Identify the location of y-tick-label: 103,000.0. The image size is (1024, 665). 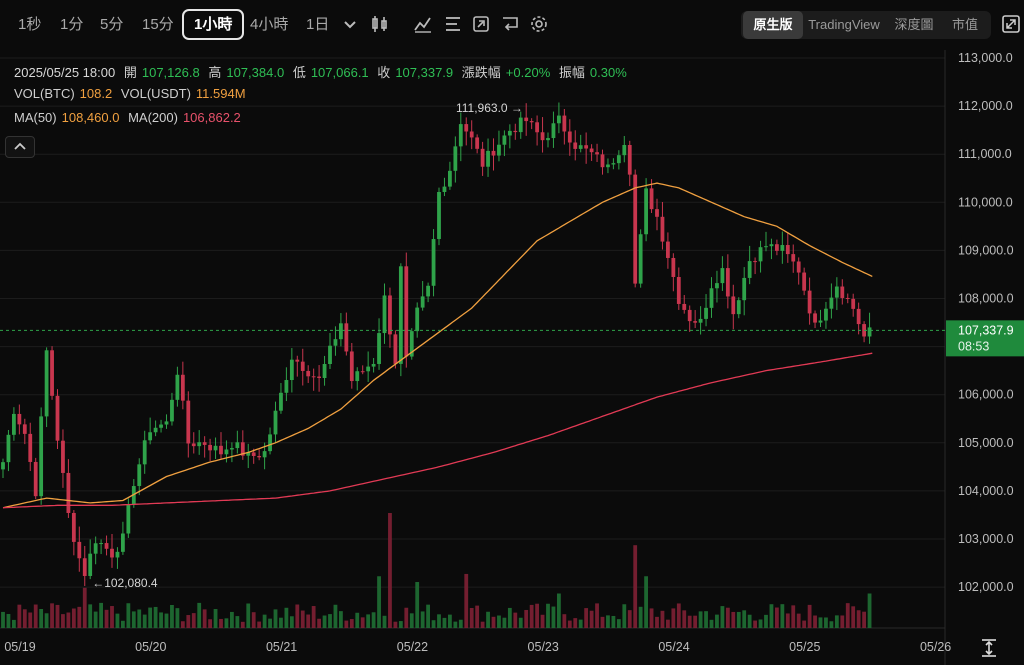
(986, 539).